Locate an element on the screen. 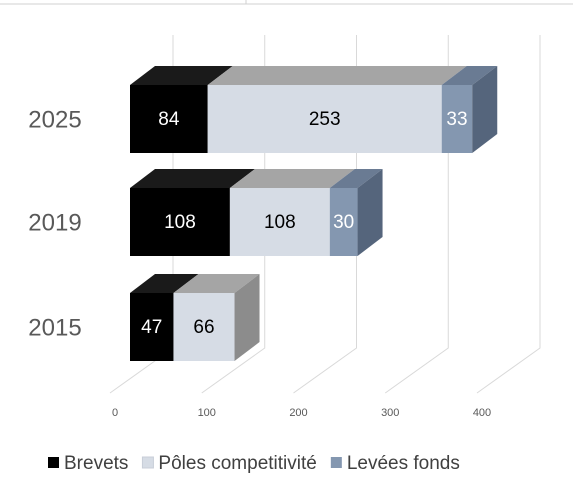 The height and width of the screenshot is (492, 573). legend-label: Levées fonds is located at coordinates (403, 463).